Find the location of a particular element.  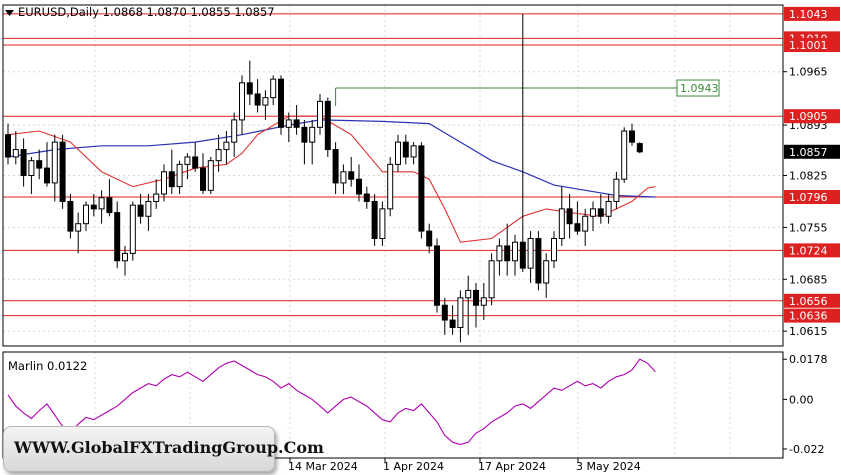

x-tick-label: 1 Apr 2024 is located at coordinates (413, 466).